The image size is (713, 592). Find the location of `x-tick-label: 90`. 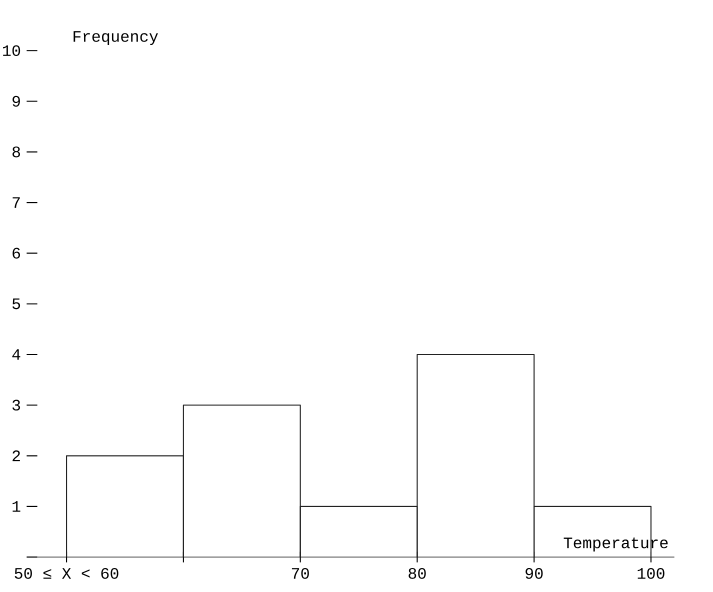

x-tick-label: 90 is located at coordinates (534, 573).